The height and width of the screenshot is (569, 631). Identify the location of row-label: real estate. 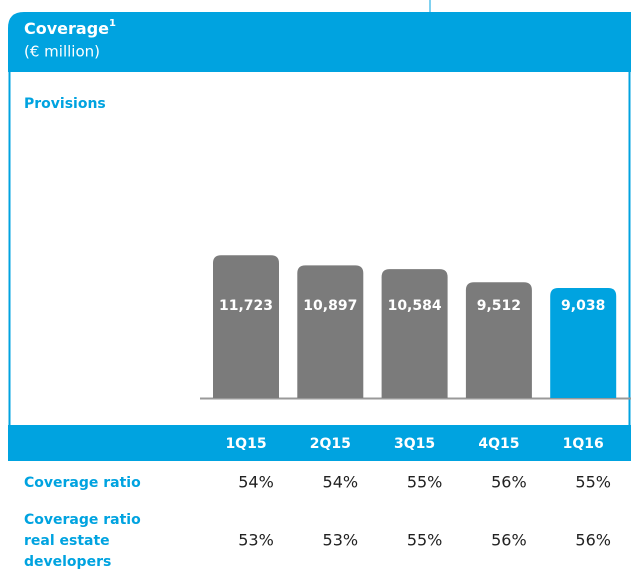
(67, 541).